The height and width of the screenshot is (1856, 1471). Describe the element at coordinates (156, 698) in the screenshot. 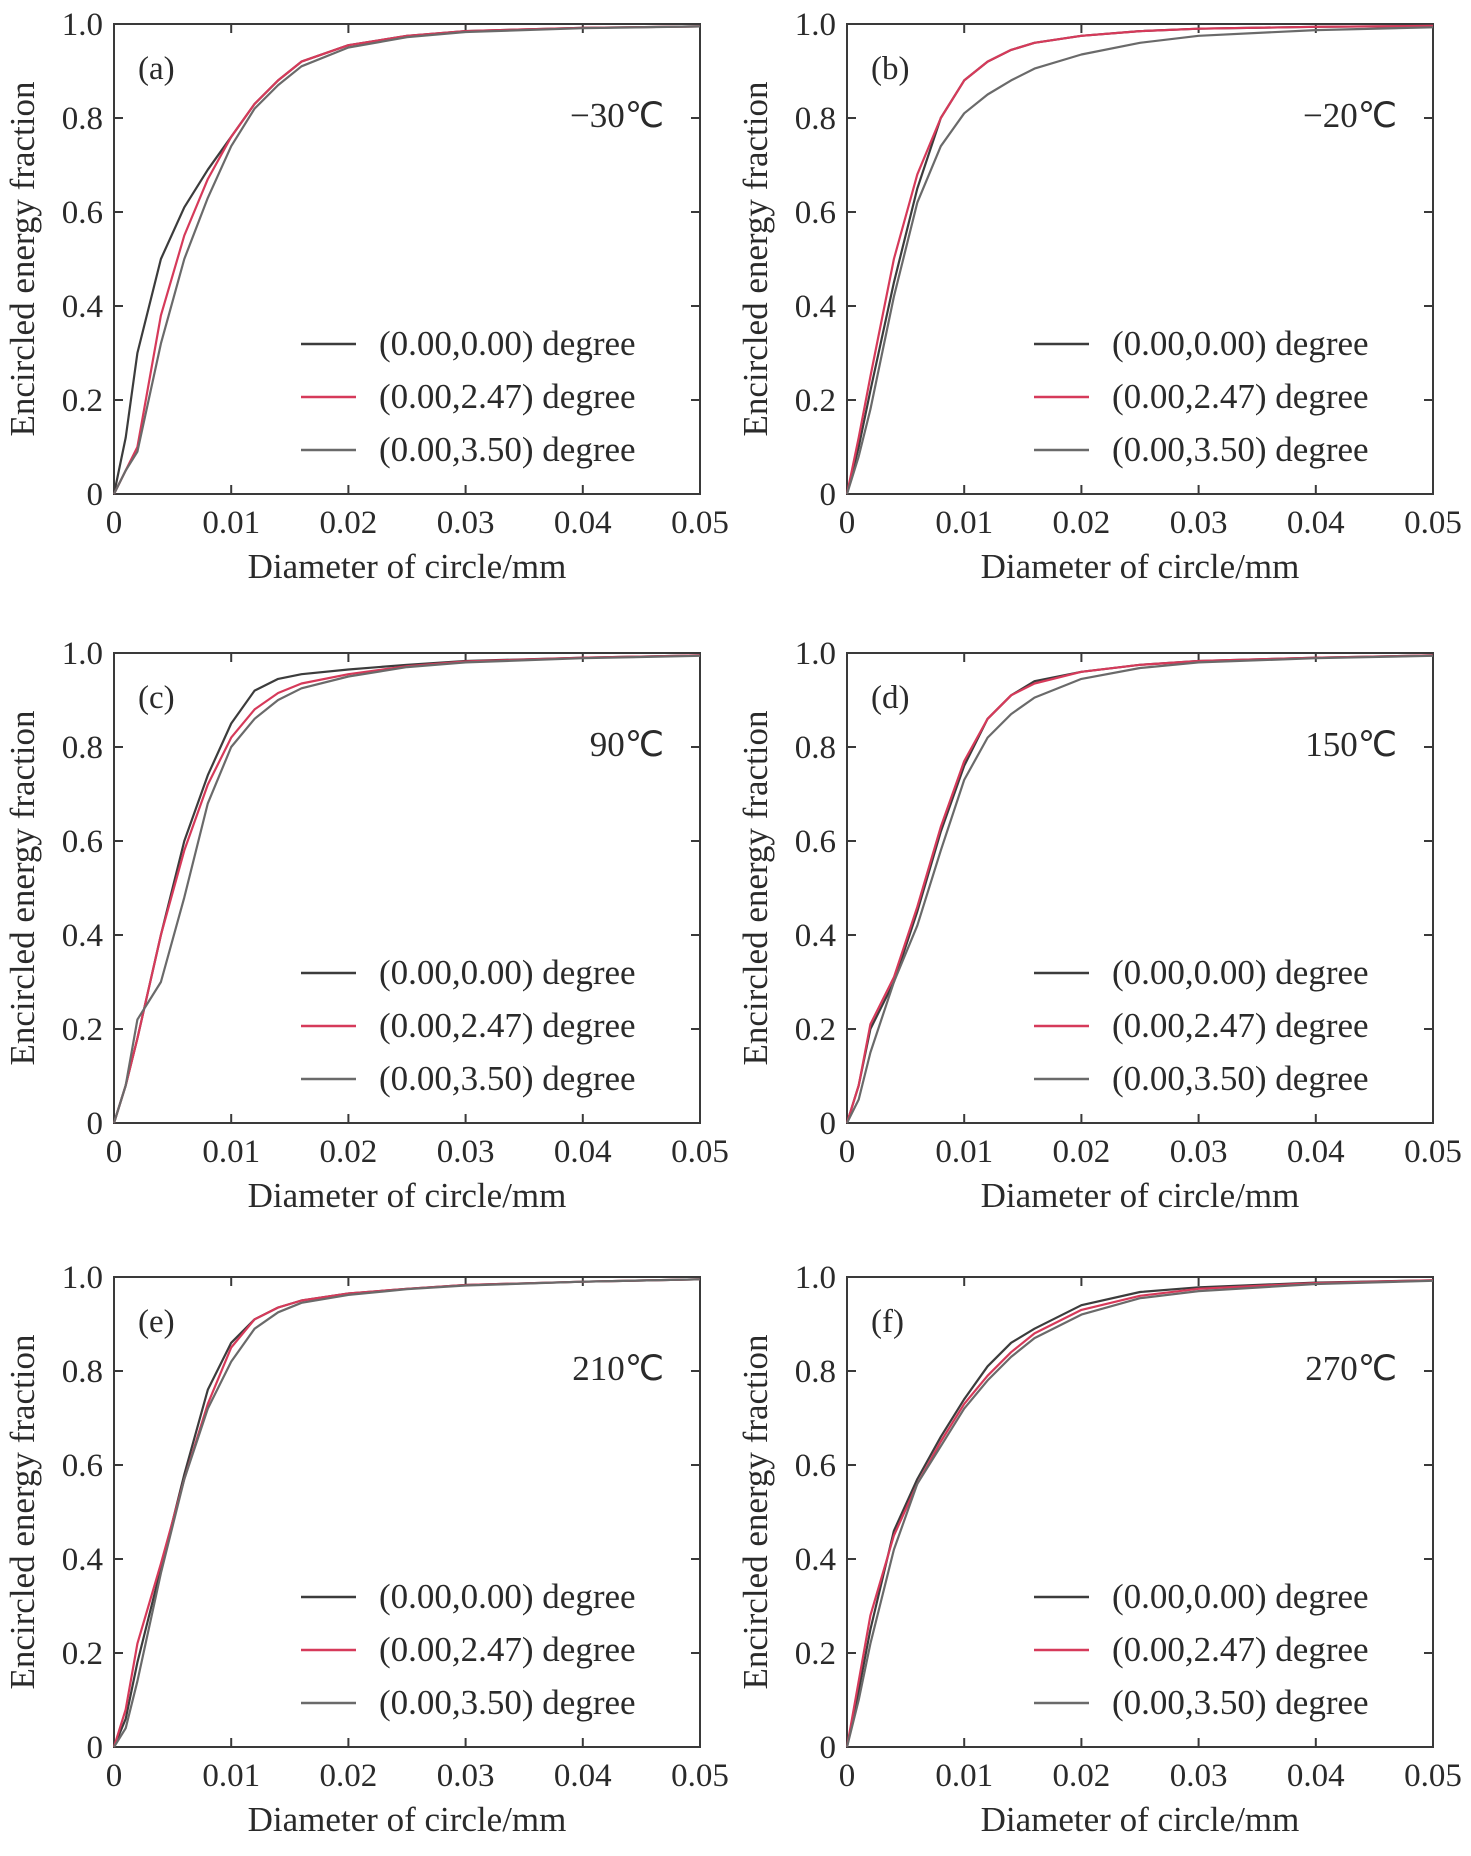

I see `panel-label: (c)` at that location.